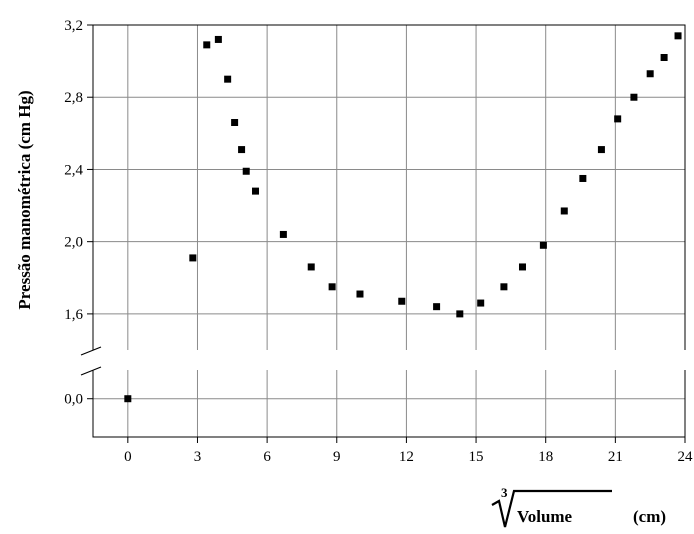 The image size is (694, 534). What do you see at coordinates (267, 457) in the screenshot?
I see `x-tick-label: 6` at bounding box center [267, 457].